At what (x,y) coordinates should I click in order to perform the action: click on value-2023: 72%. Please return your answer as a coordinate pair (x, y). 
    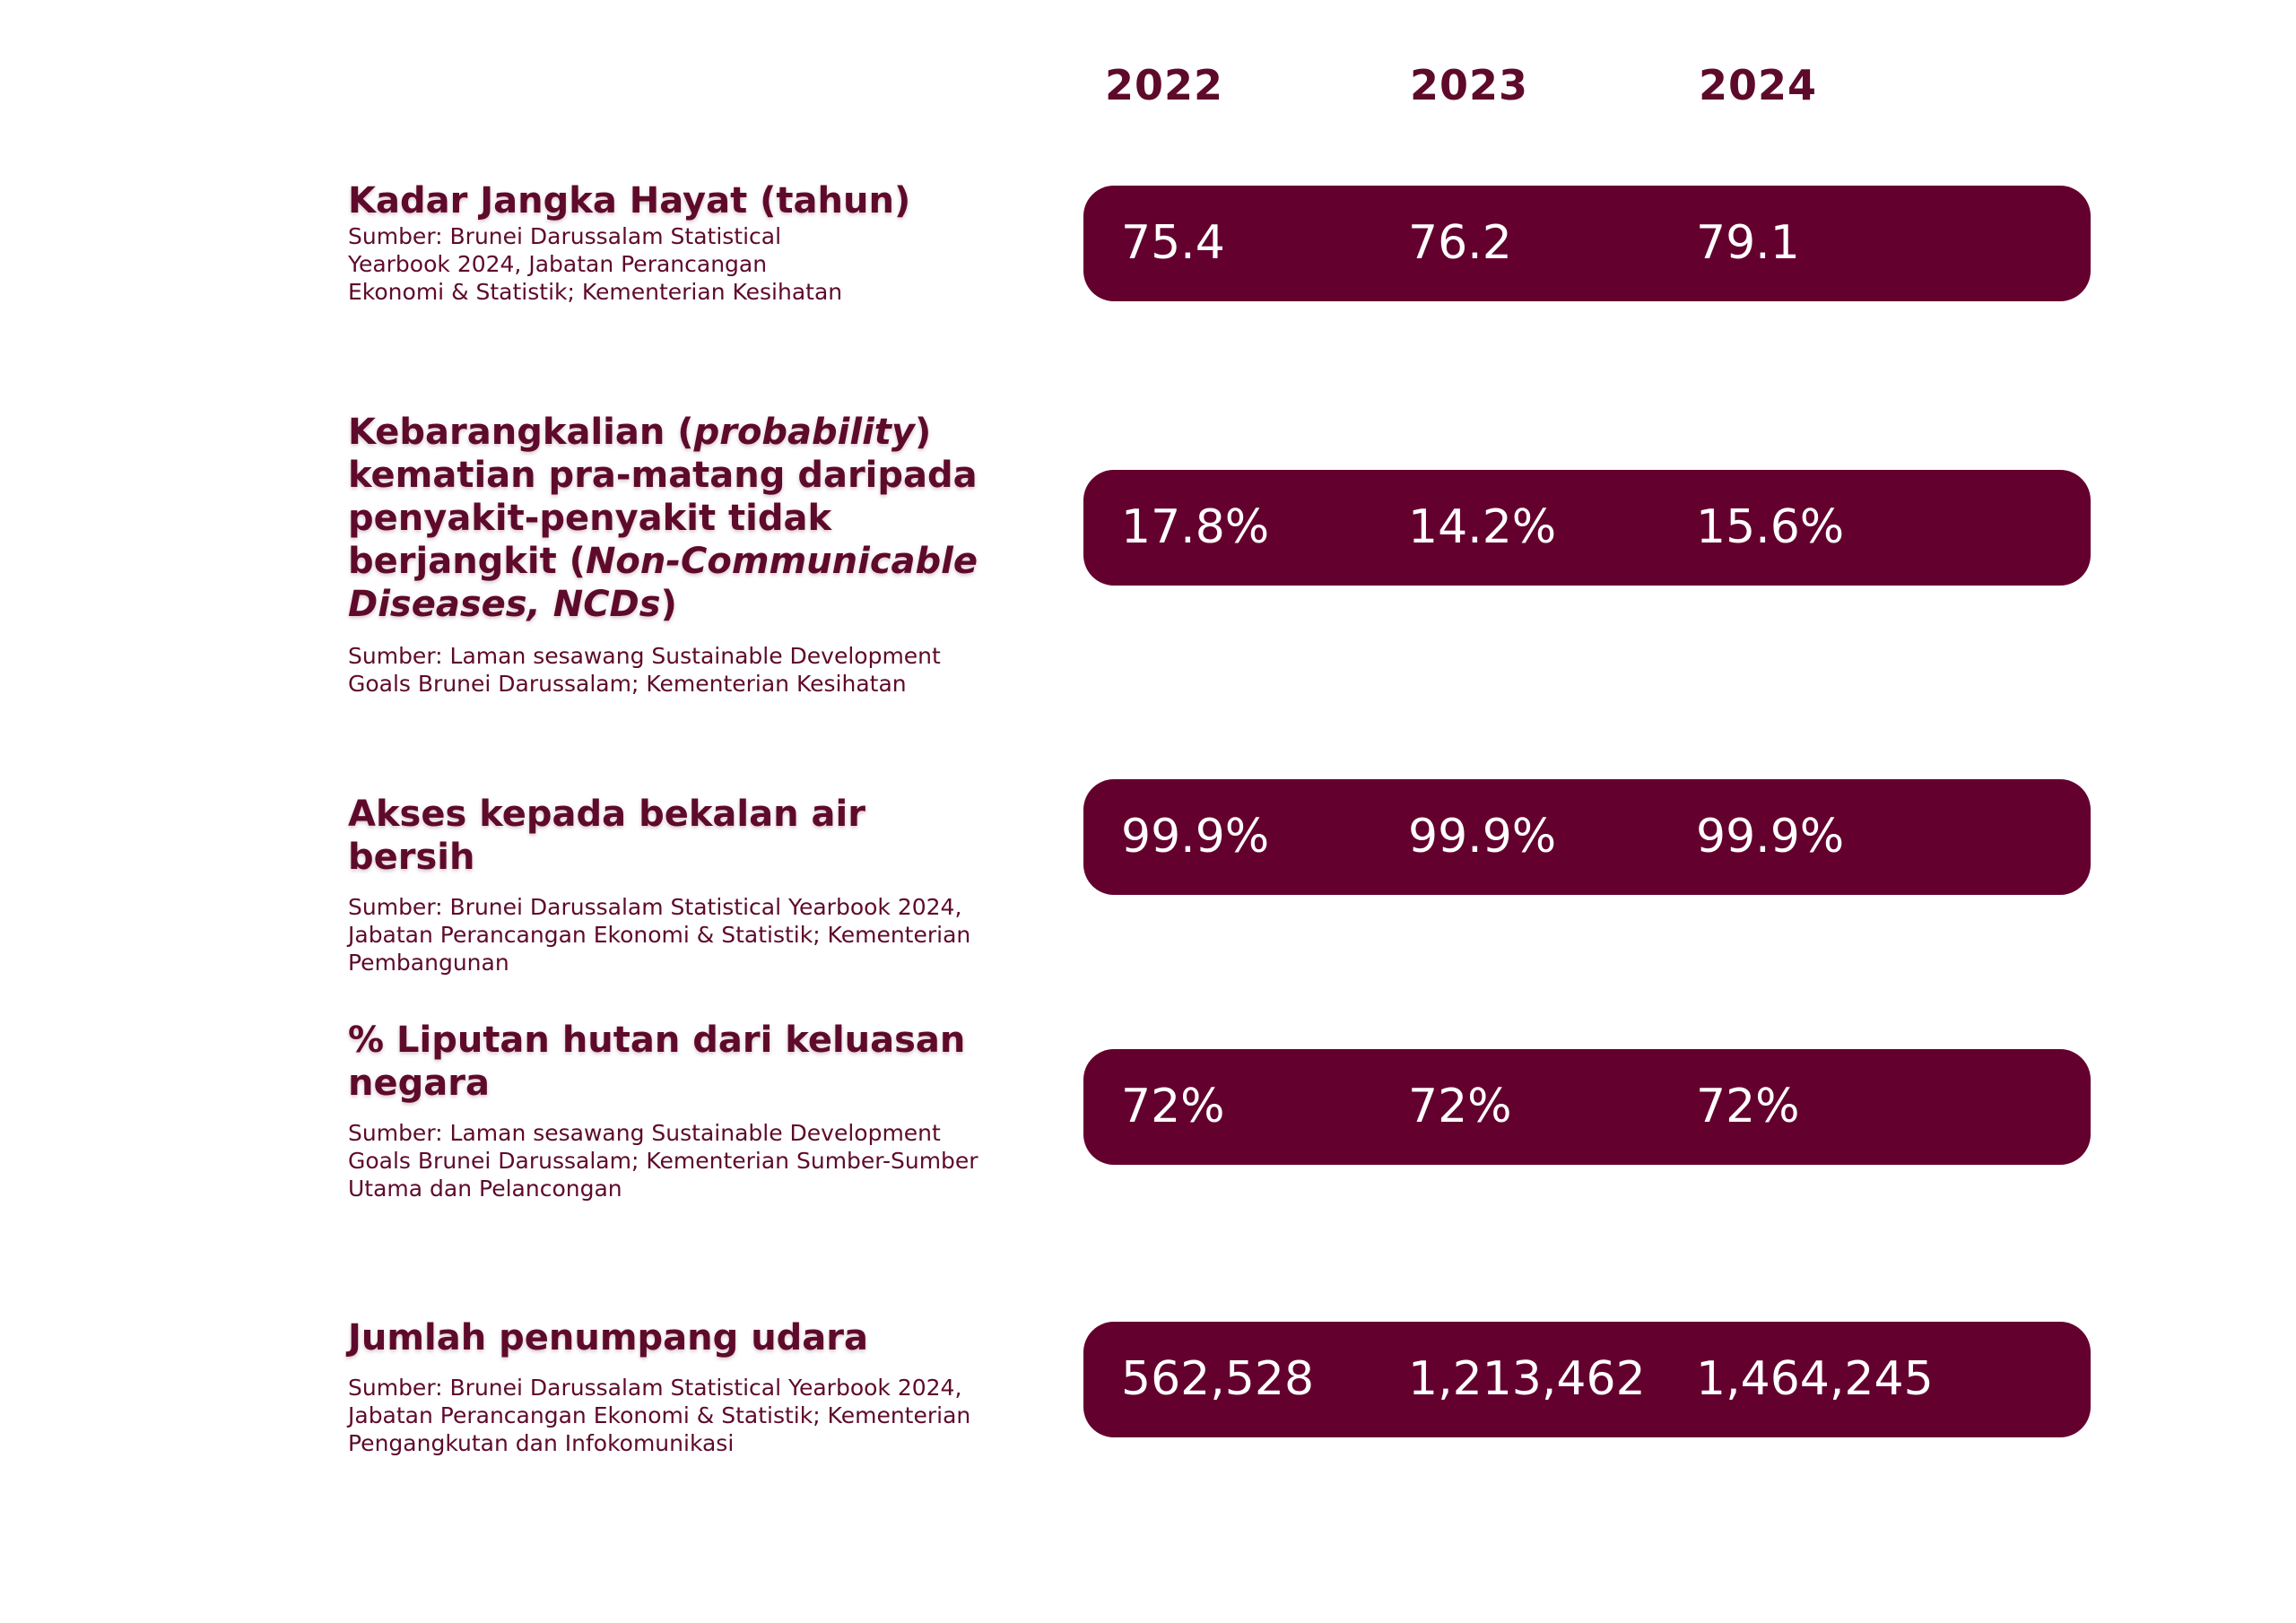
    Looking at the image, I should click on (1460, 1106).